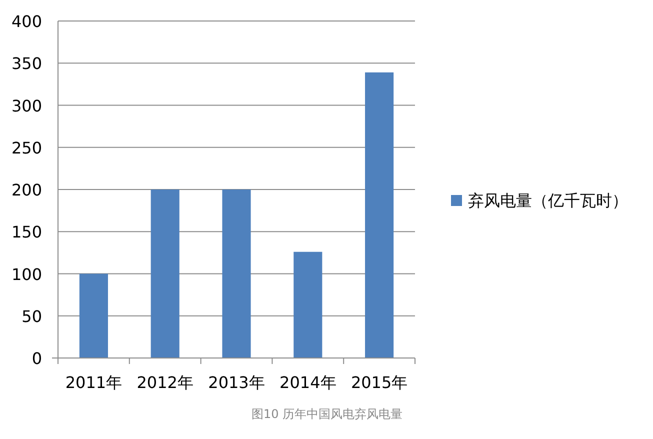 This screenshot has height=439, width=653. I want to click on y-tick-label: 100, so click(26, 274).